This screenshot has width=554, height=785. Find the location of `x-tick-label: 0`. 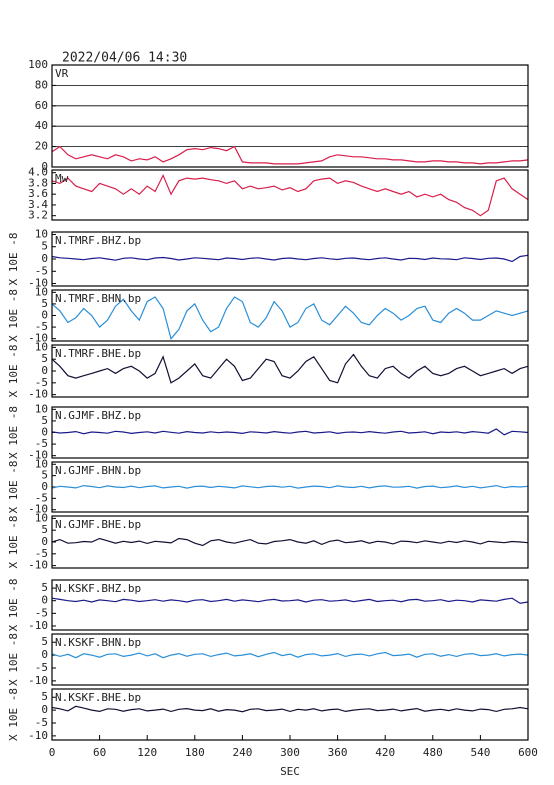

x-tick-label: 0 is located at coordinates (52, 752).